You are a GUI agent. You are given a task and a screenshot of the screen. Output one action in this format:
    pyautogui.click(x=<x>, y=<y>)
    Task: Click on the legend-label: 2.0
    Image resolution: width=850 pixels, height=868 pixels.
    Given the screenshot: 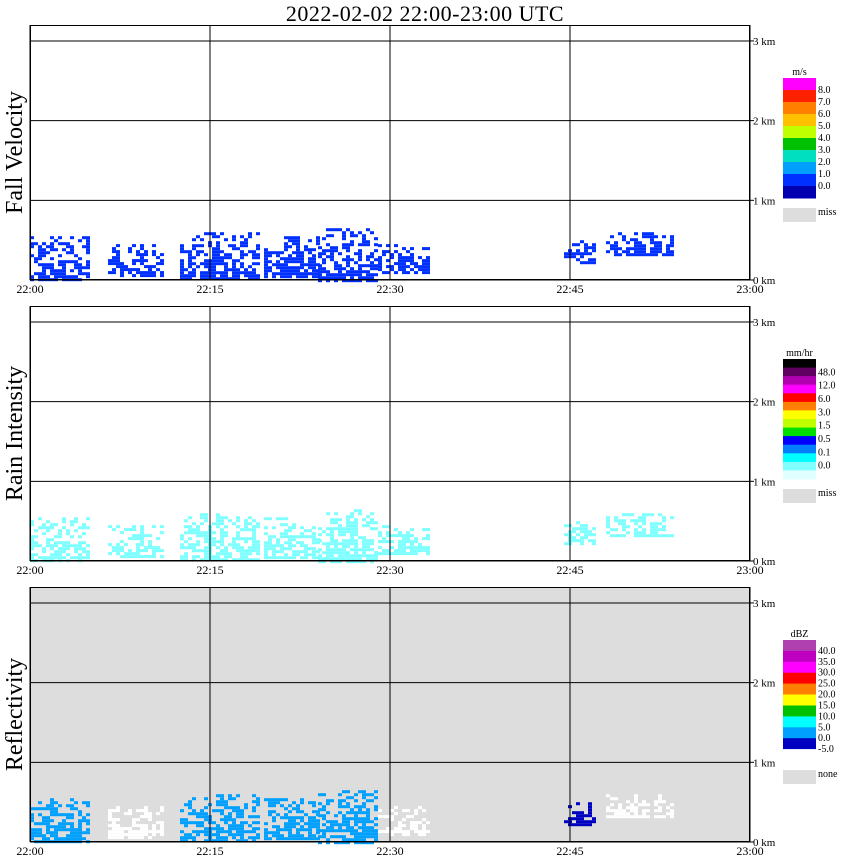 What is the action you would take?
    pyautogui.click(x=824, y=162)
    